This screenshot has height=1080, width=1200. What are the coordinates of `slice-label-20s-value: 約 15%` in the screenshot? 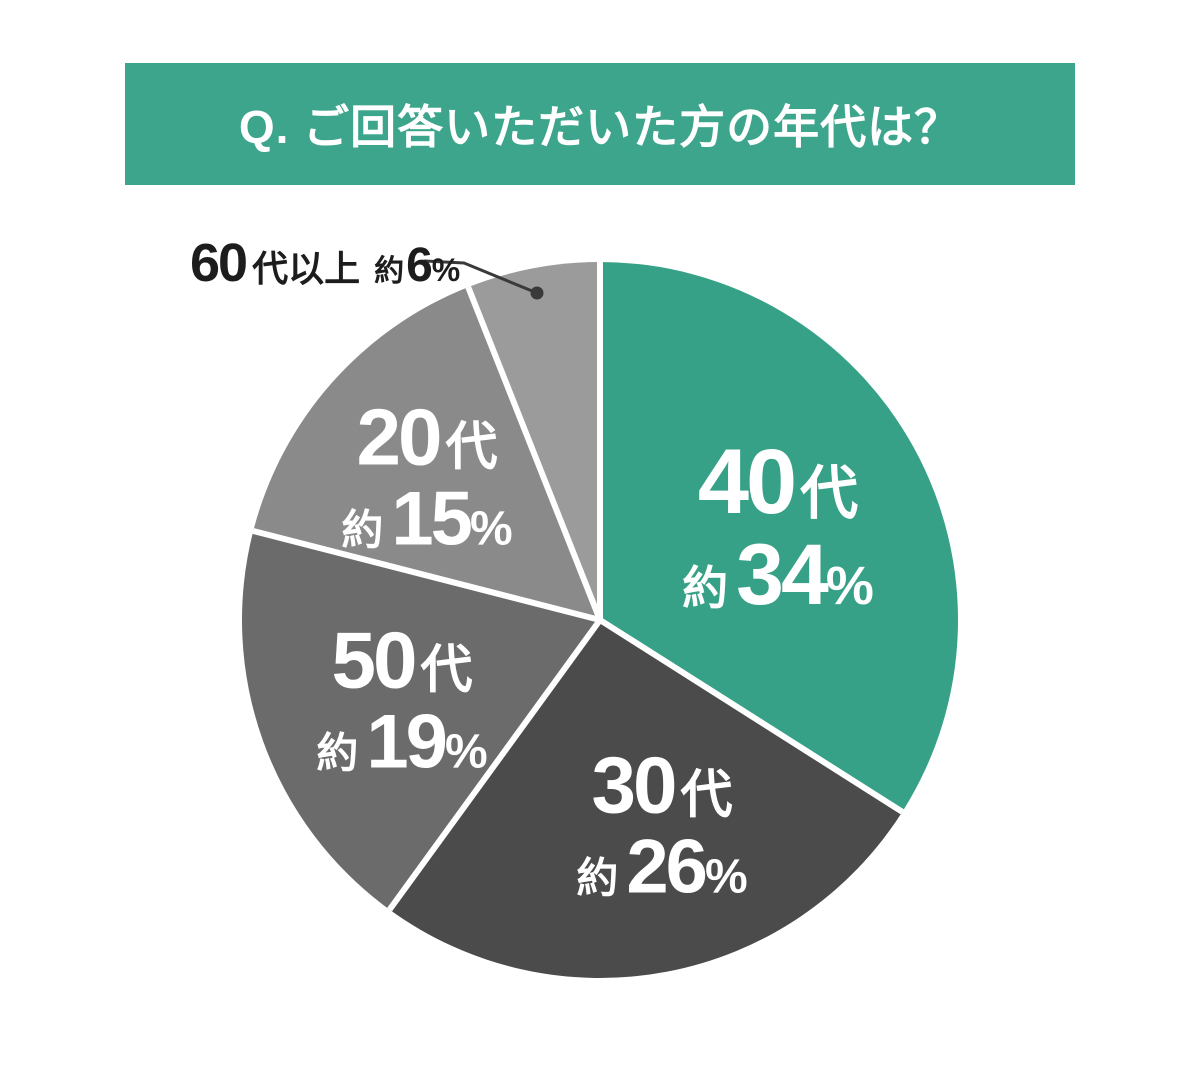 It's located at (427, 519).